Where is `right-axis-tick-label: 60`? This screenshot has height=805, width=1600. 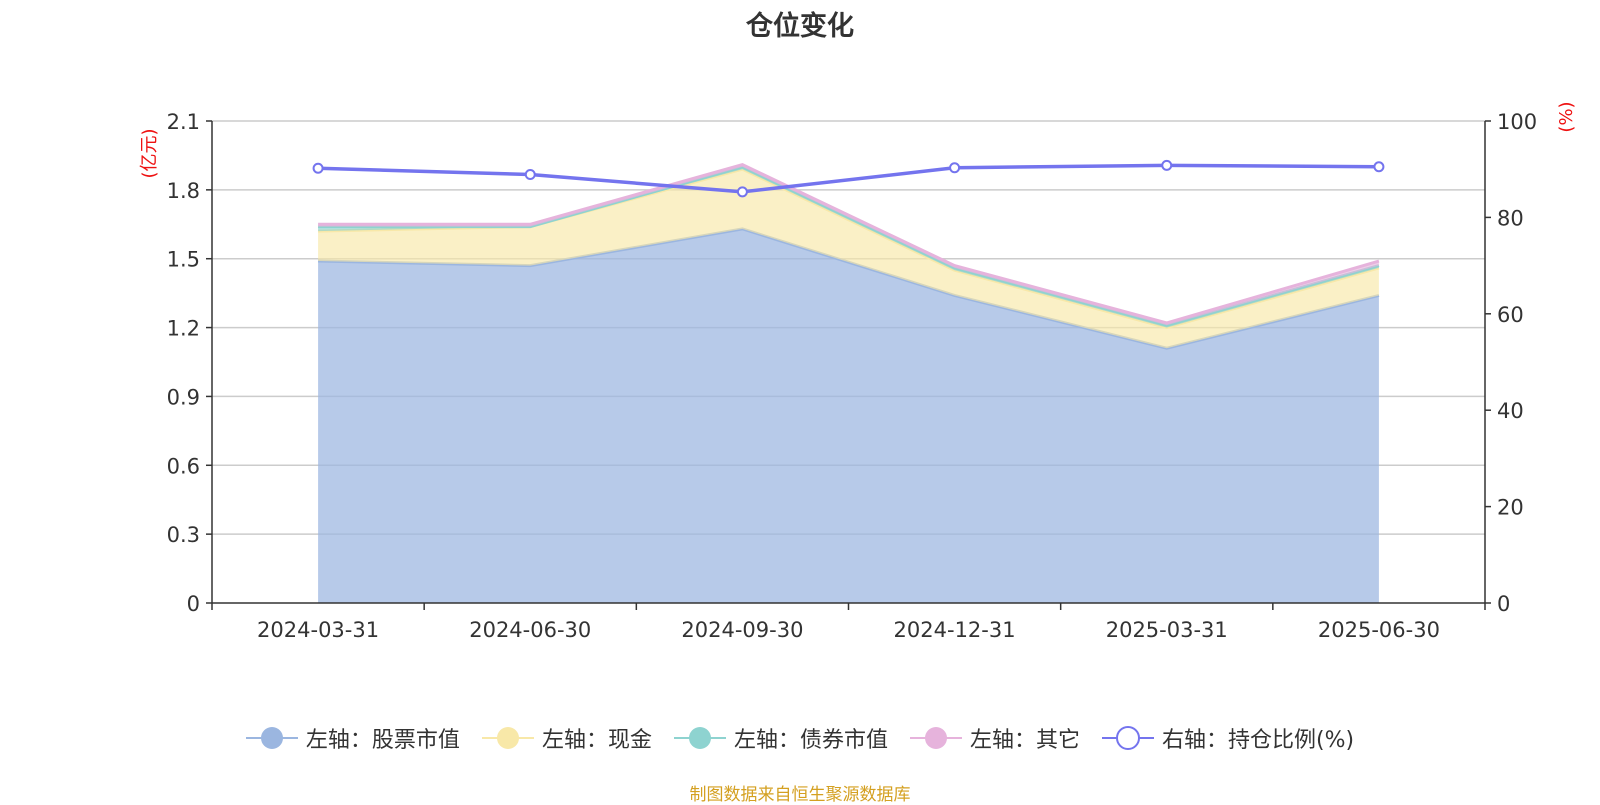 right-axis-tick-label: 60 is located at coordinates (1510, 315).